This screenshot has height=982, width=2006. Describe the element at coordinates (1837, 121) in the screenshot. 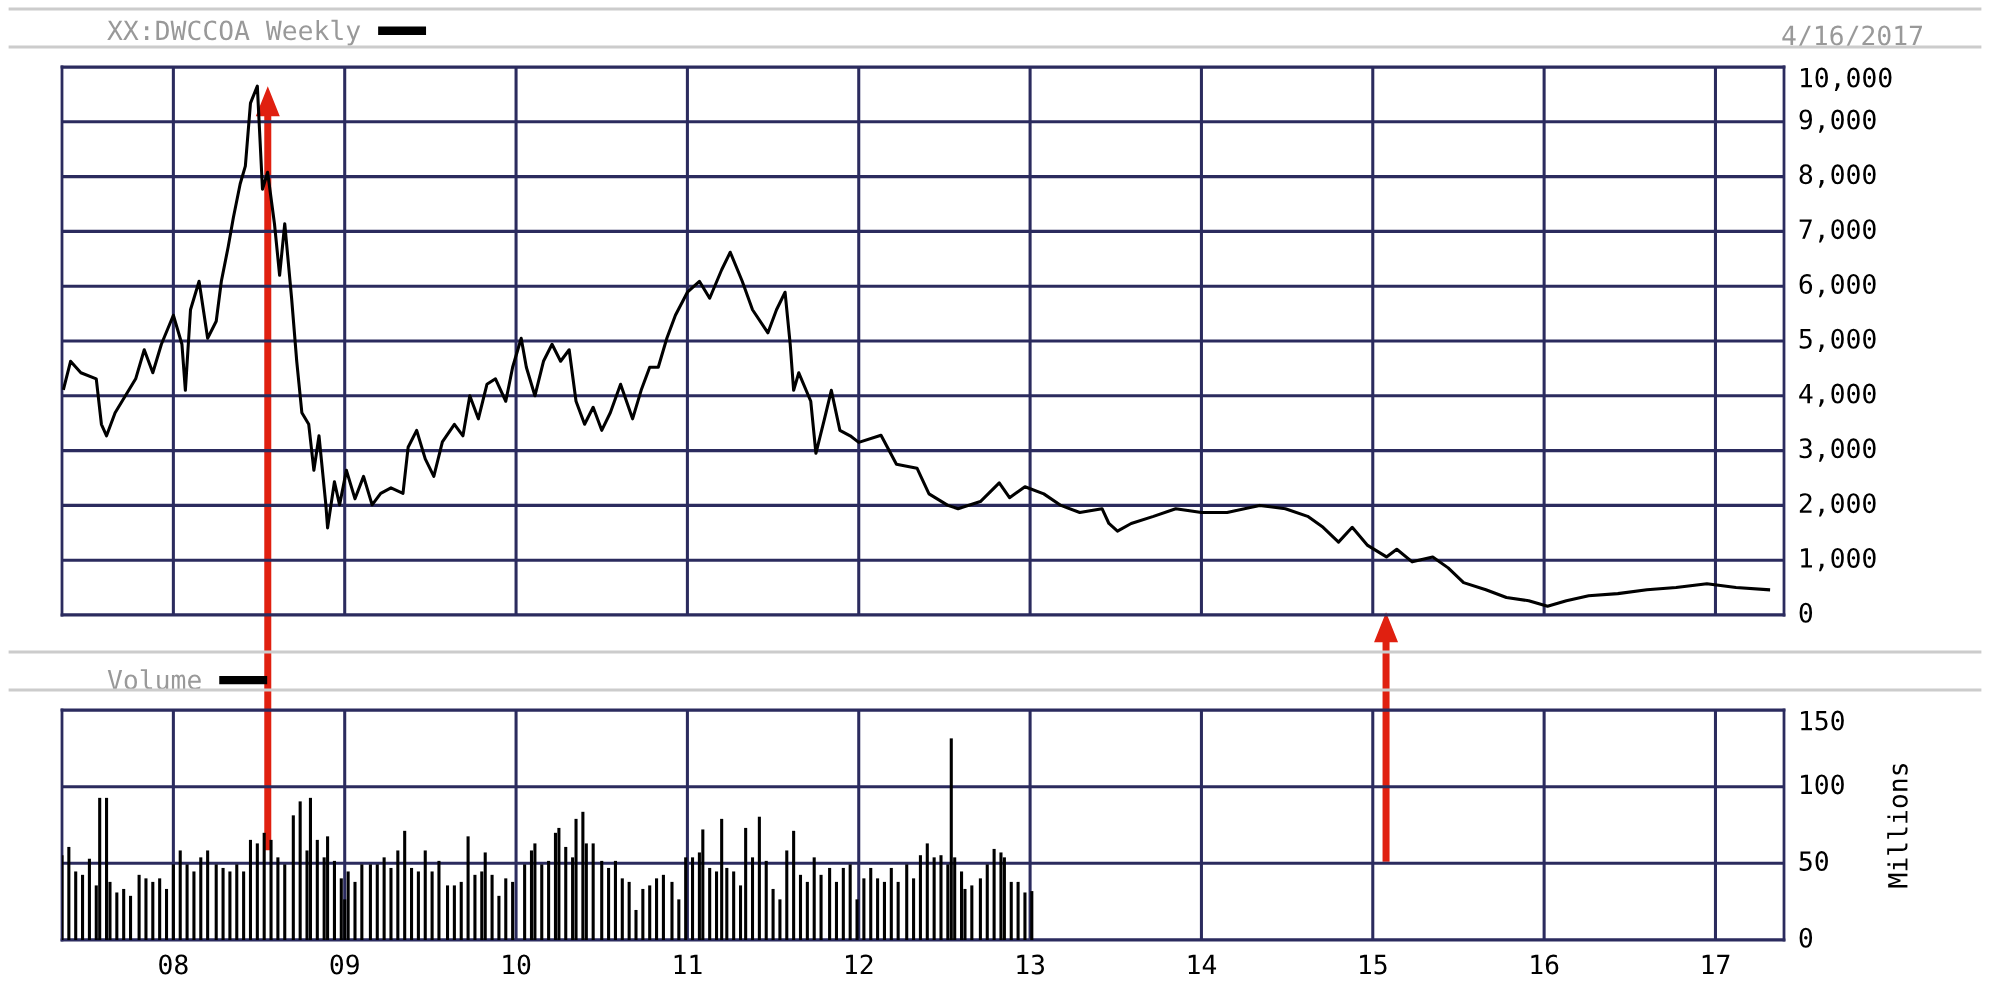

I see `y-tick-label: 9,000` at that location.